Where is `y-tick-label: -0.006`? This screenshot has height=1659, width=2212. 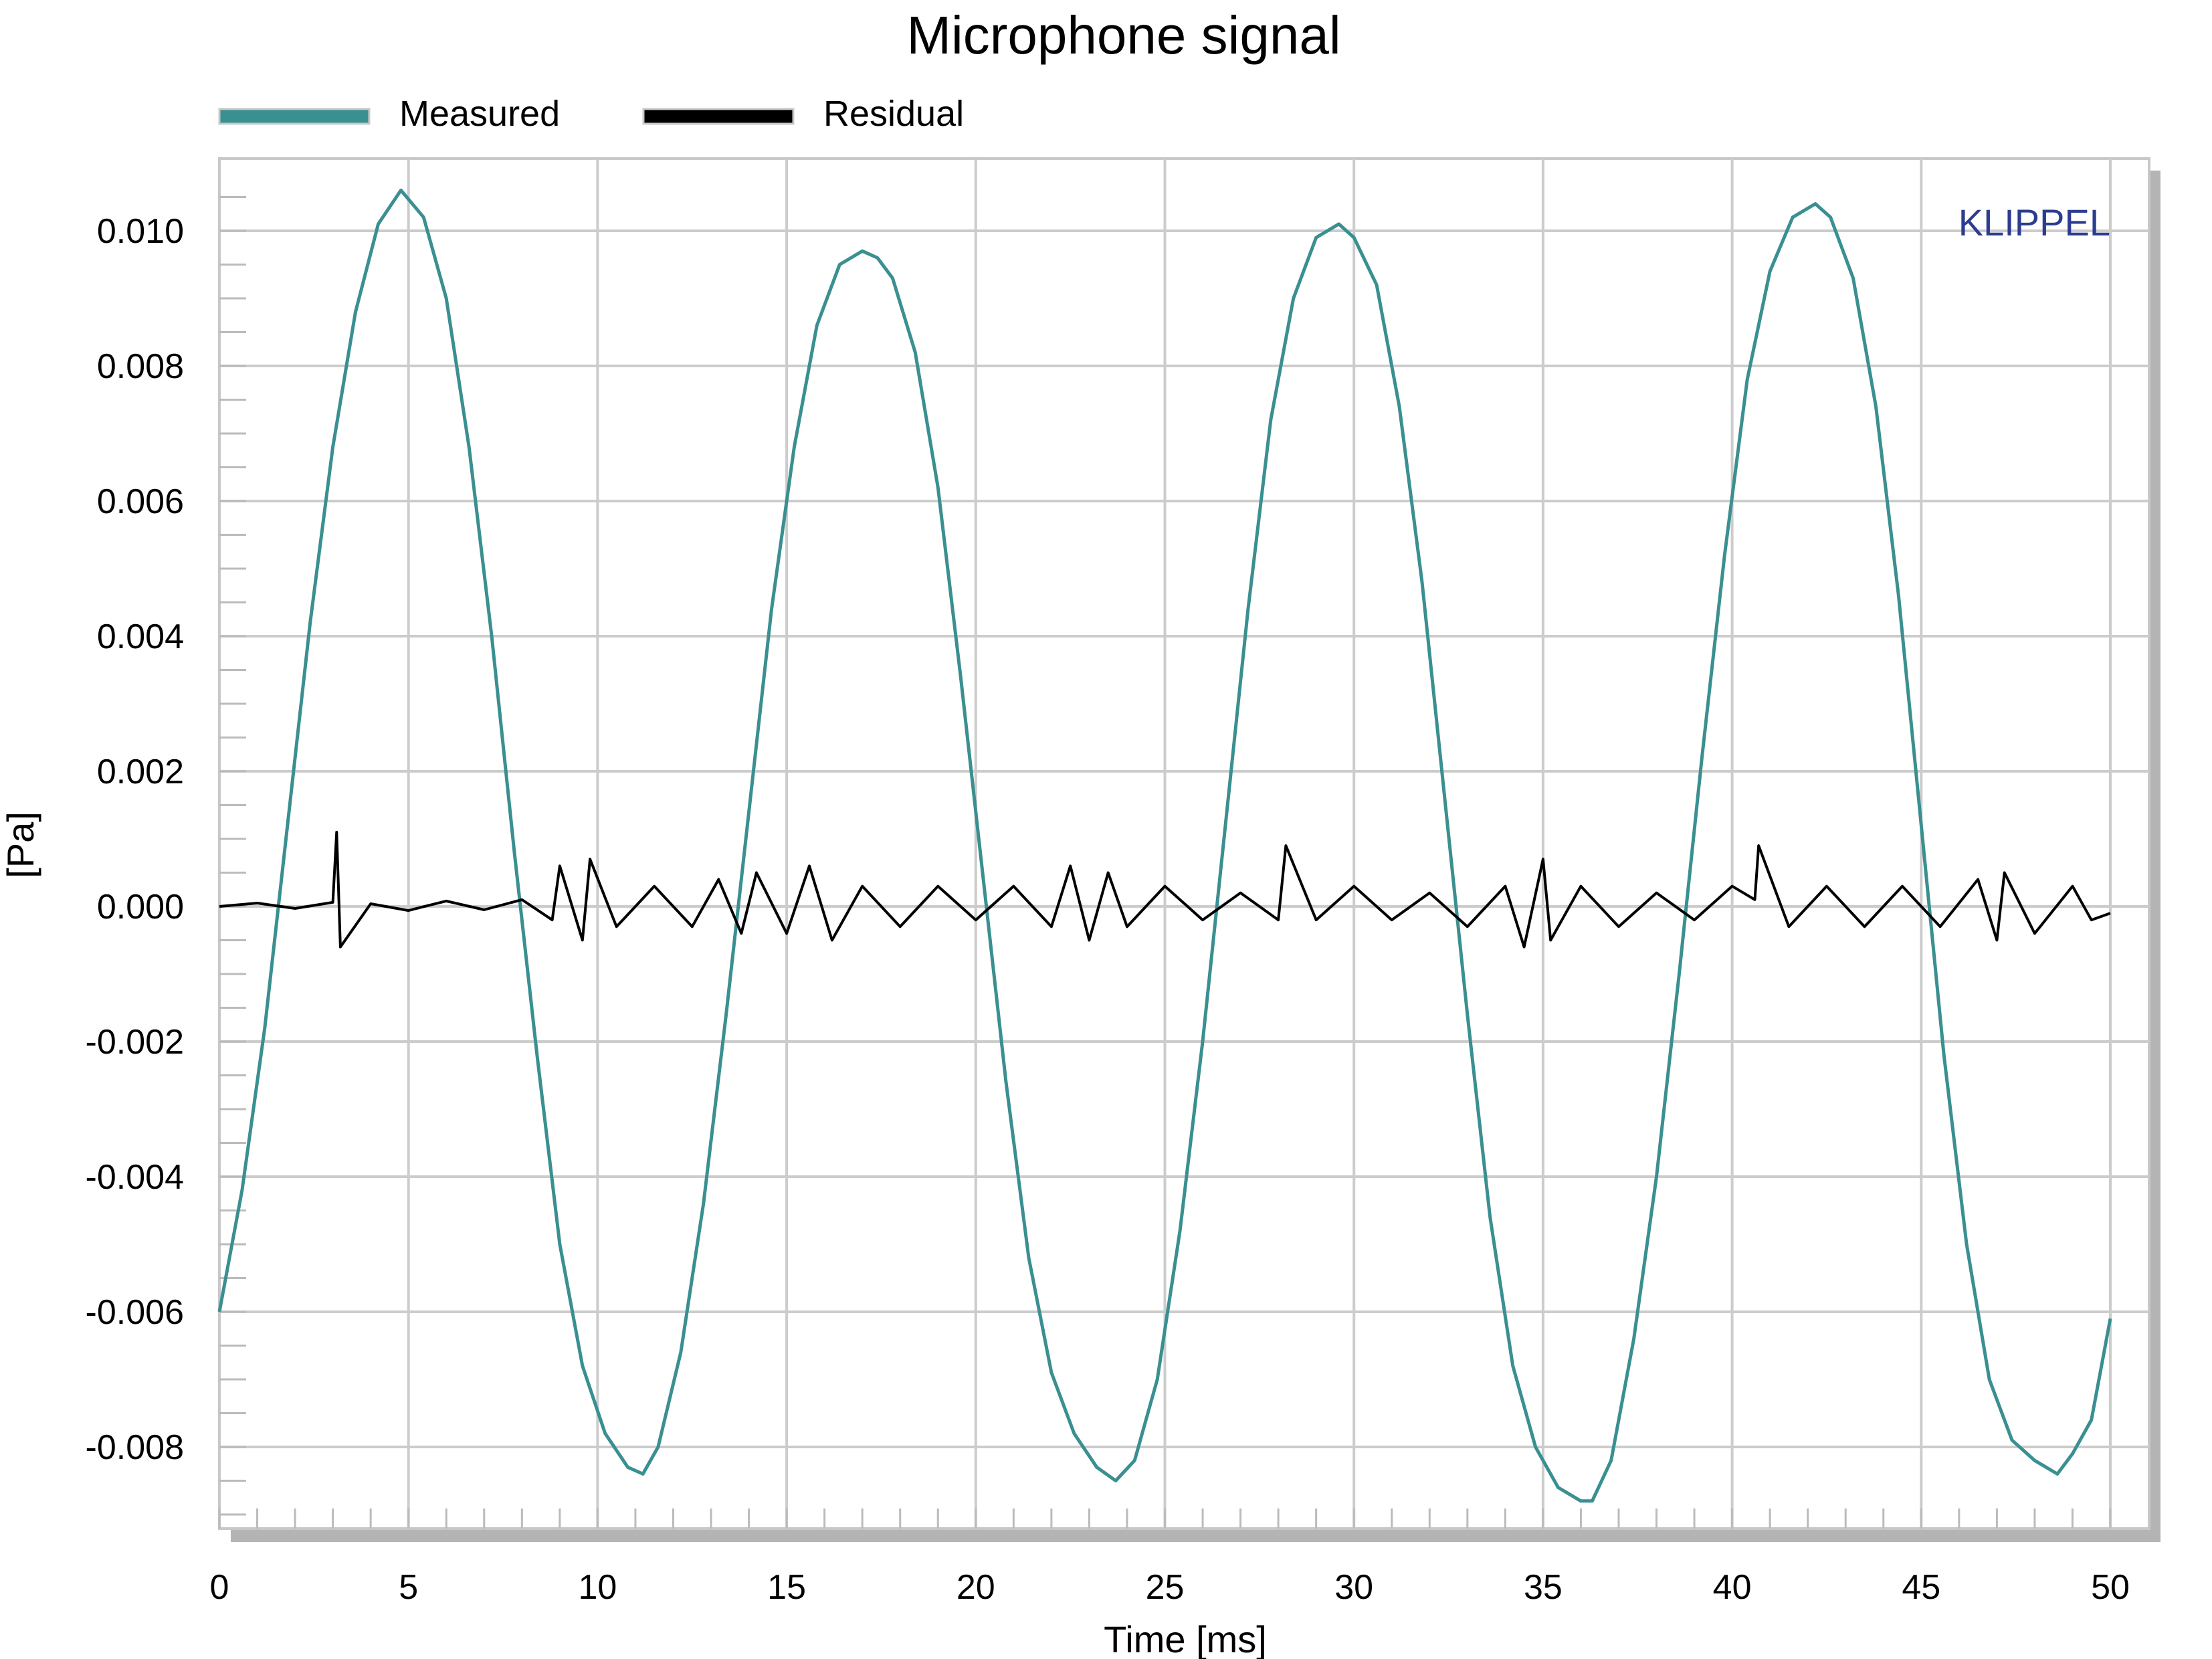
y-tick-label: -0.006 is located at coordinates (135, 1312).